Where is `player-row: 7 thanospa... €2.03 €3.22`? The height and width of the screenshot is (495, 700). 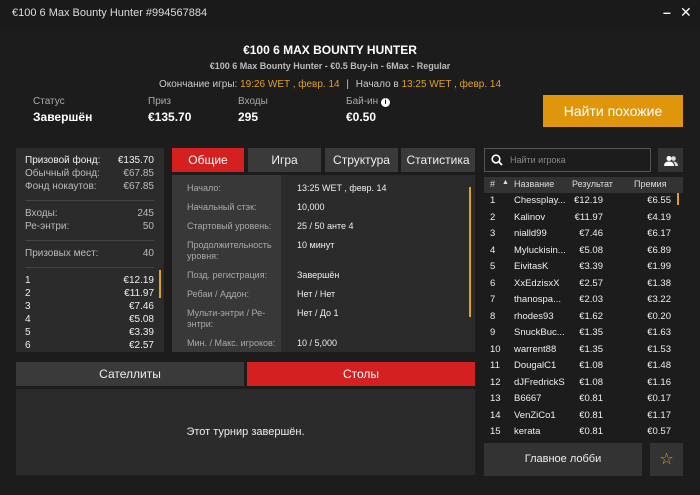
player-row: 7 thanospa... €2.03 €3.22 is located at coordinates (583, 300).